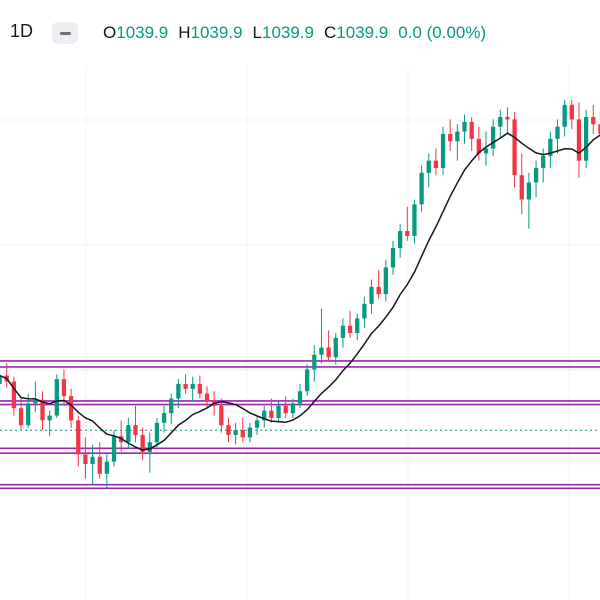 This screenshot has width=600, height=600. Describe the element at coordinates (442, 32) in the screenshot. I see `change-value: 0.0 (0.00%)` at that location.